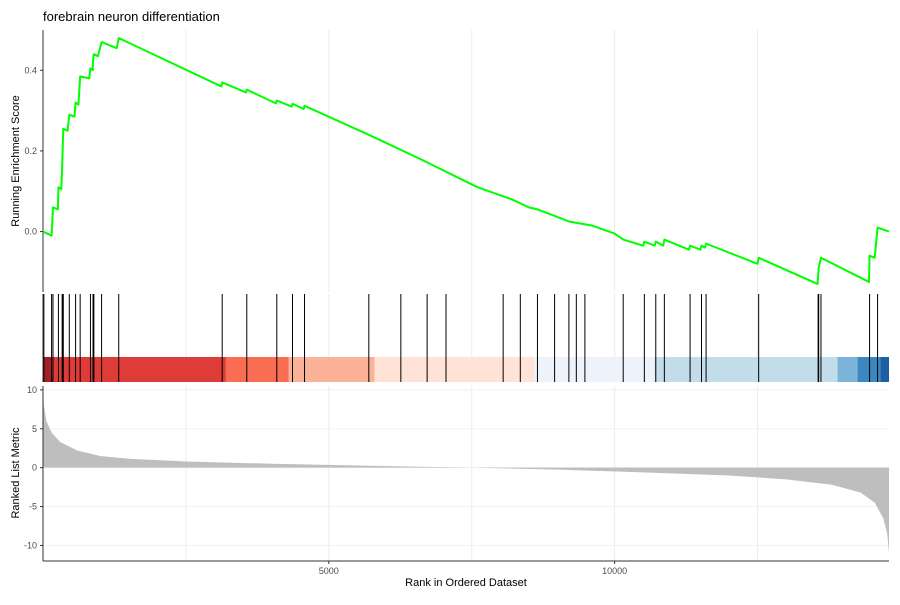 The image size is (900, 605). I want to click on x-axis-ticks: 5000 10000, so click(473, 568).